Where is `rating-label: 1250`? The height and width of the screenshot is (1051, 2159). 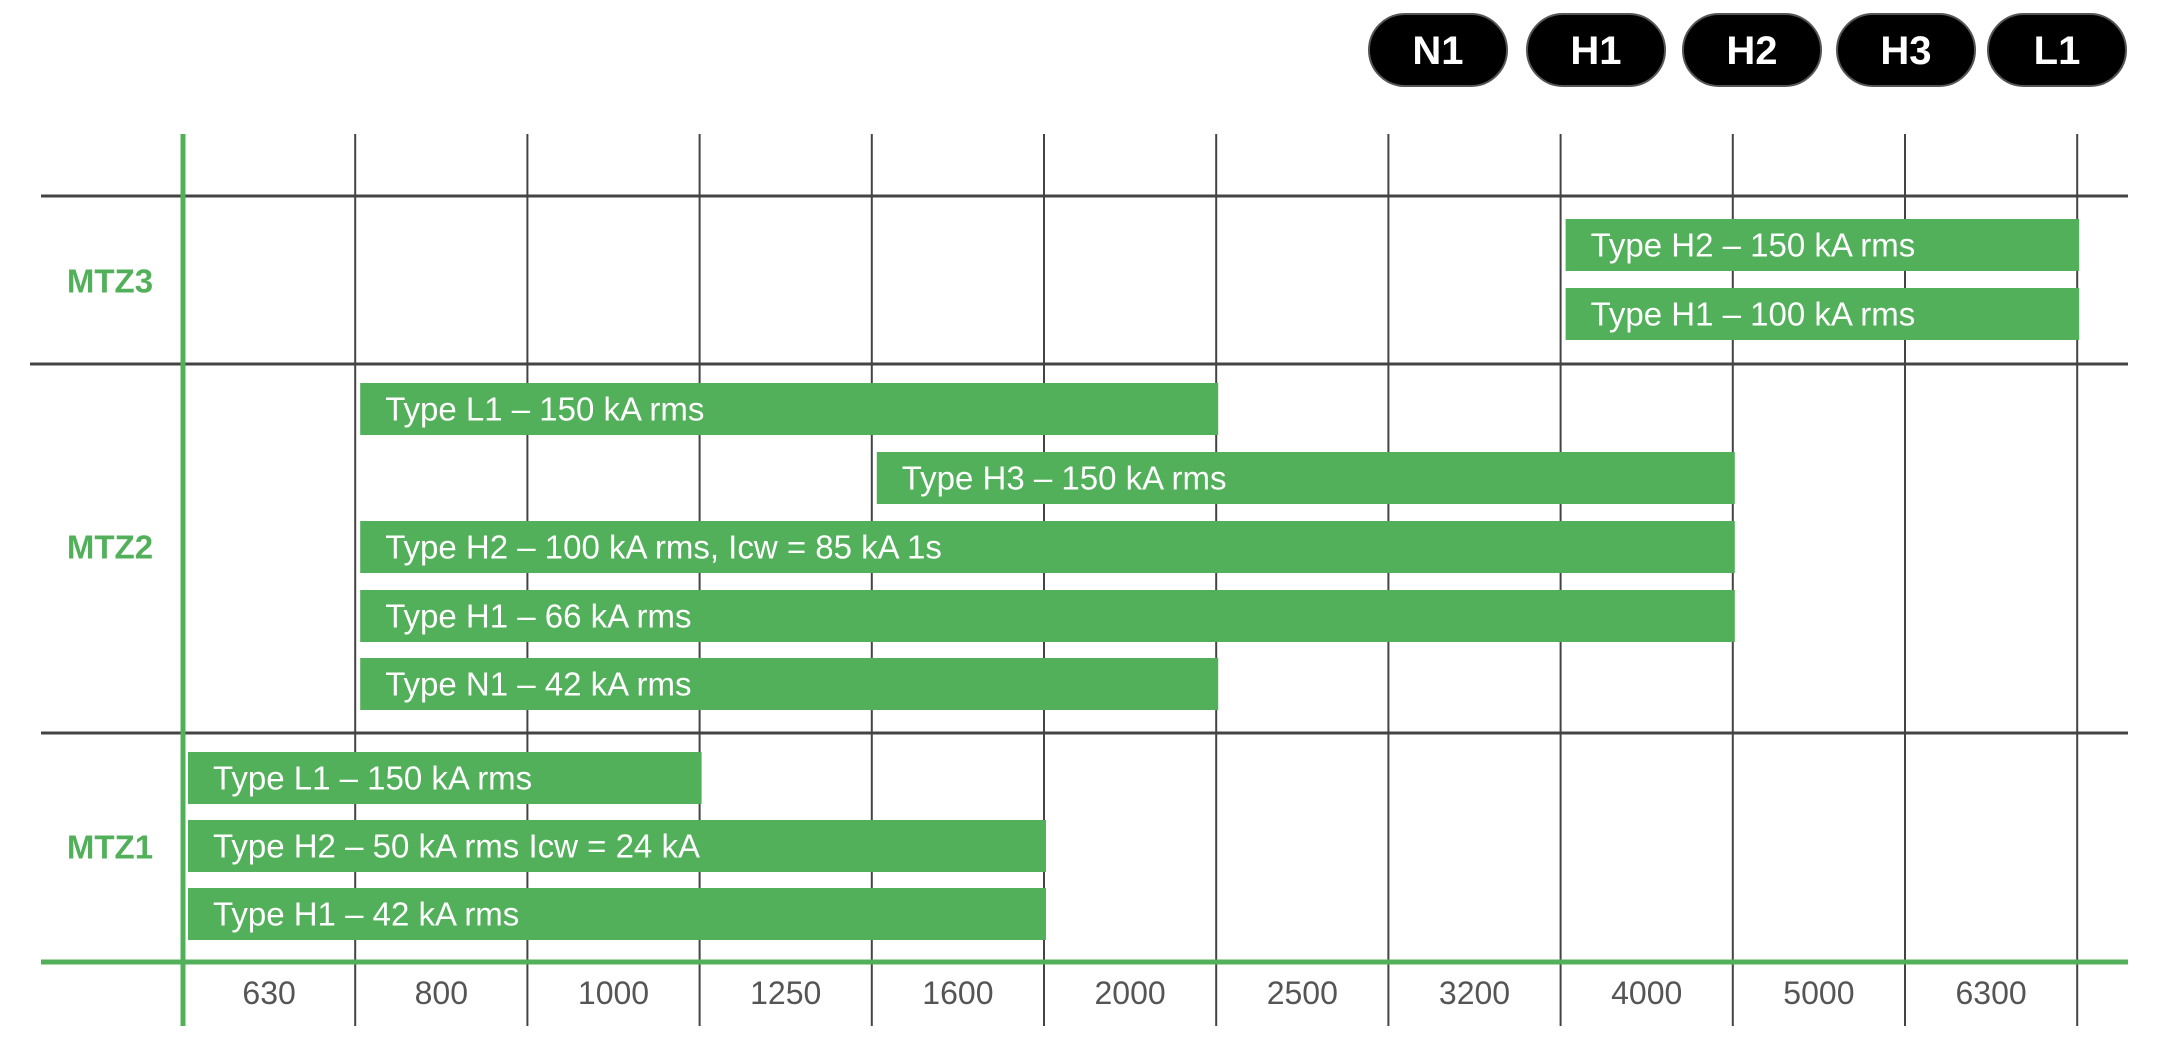 rating-label: 1250 is located at coordinates (785, 993).